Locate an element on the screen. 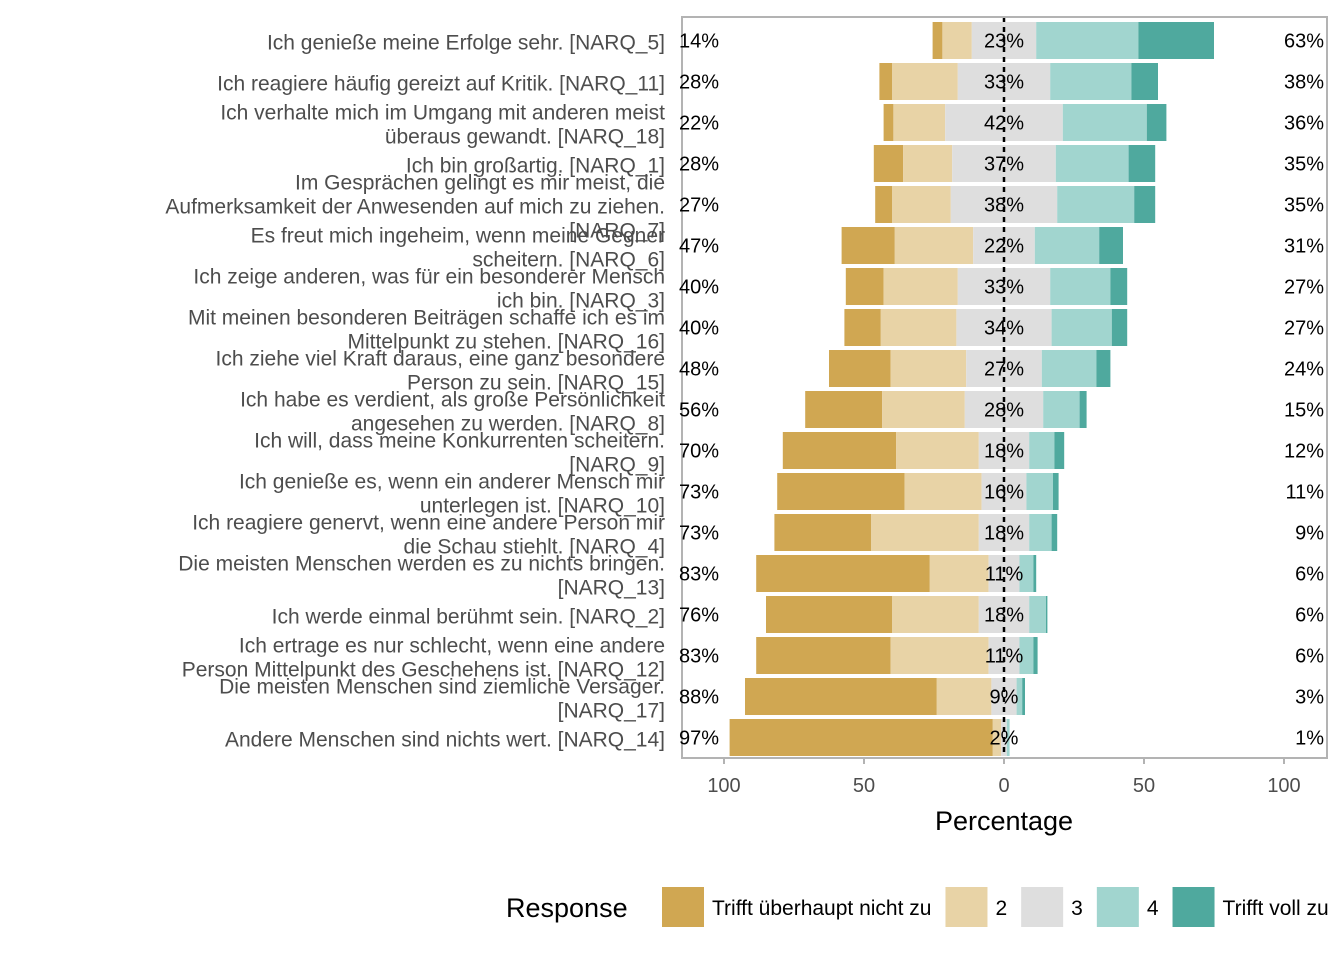 Image resolution: width=1344 pixels, height=960 pixels. high-percent-label: 31% is located at coordinates (1304, 247).